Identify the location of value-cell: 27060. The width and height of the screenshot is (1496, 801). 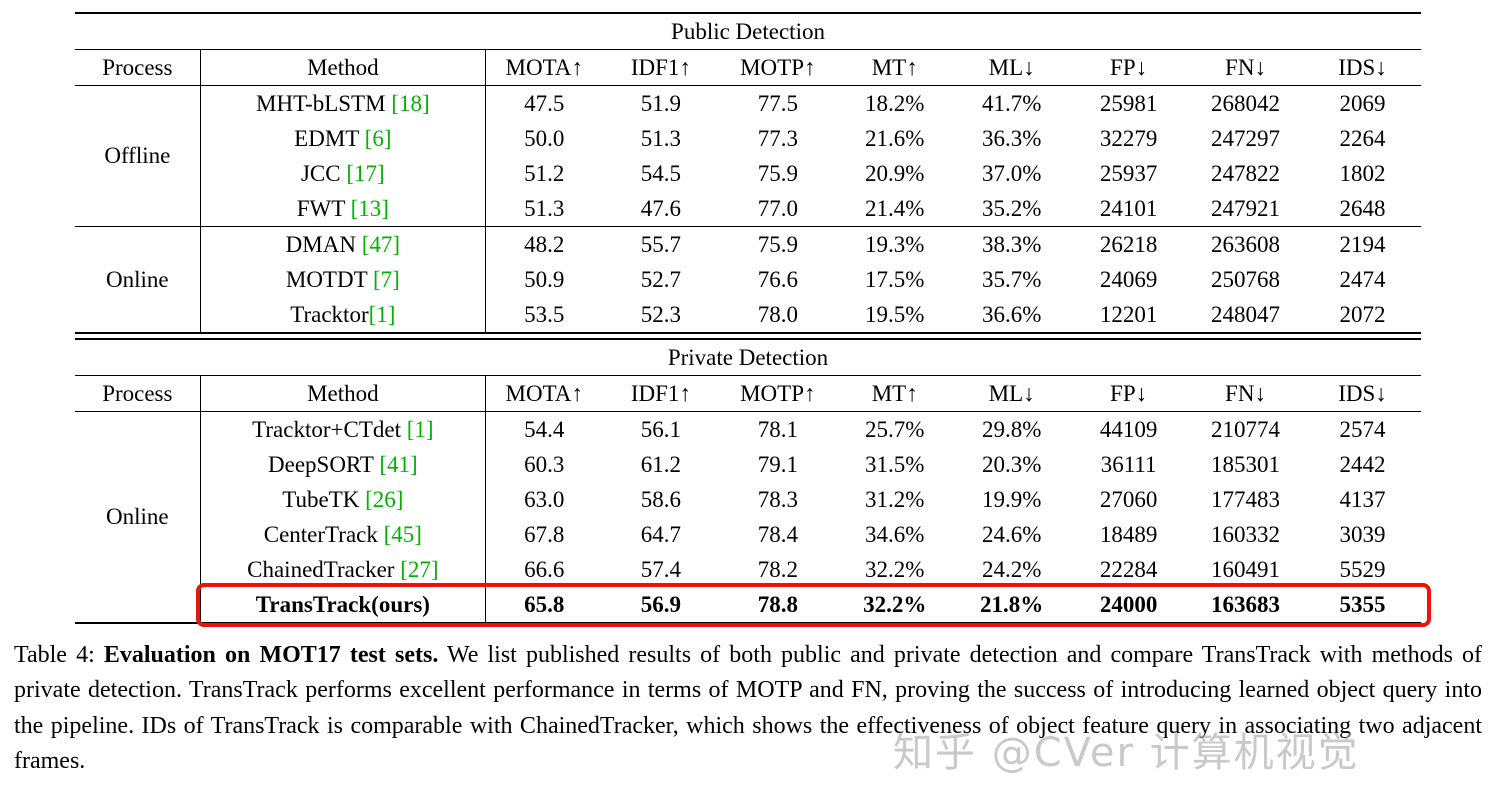
(1128, 499).